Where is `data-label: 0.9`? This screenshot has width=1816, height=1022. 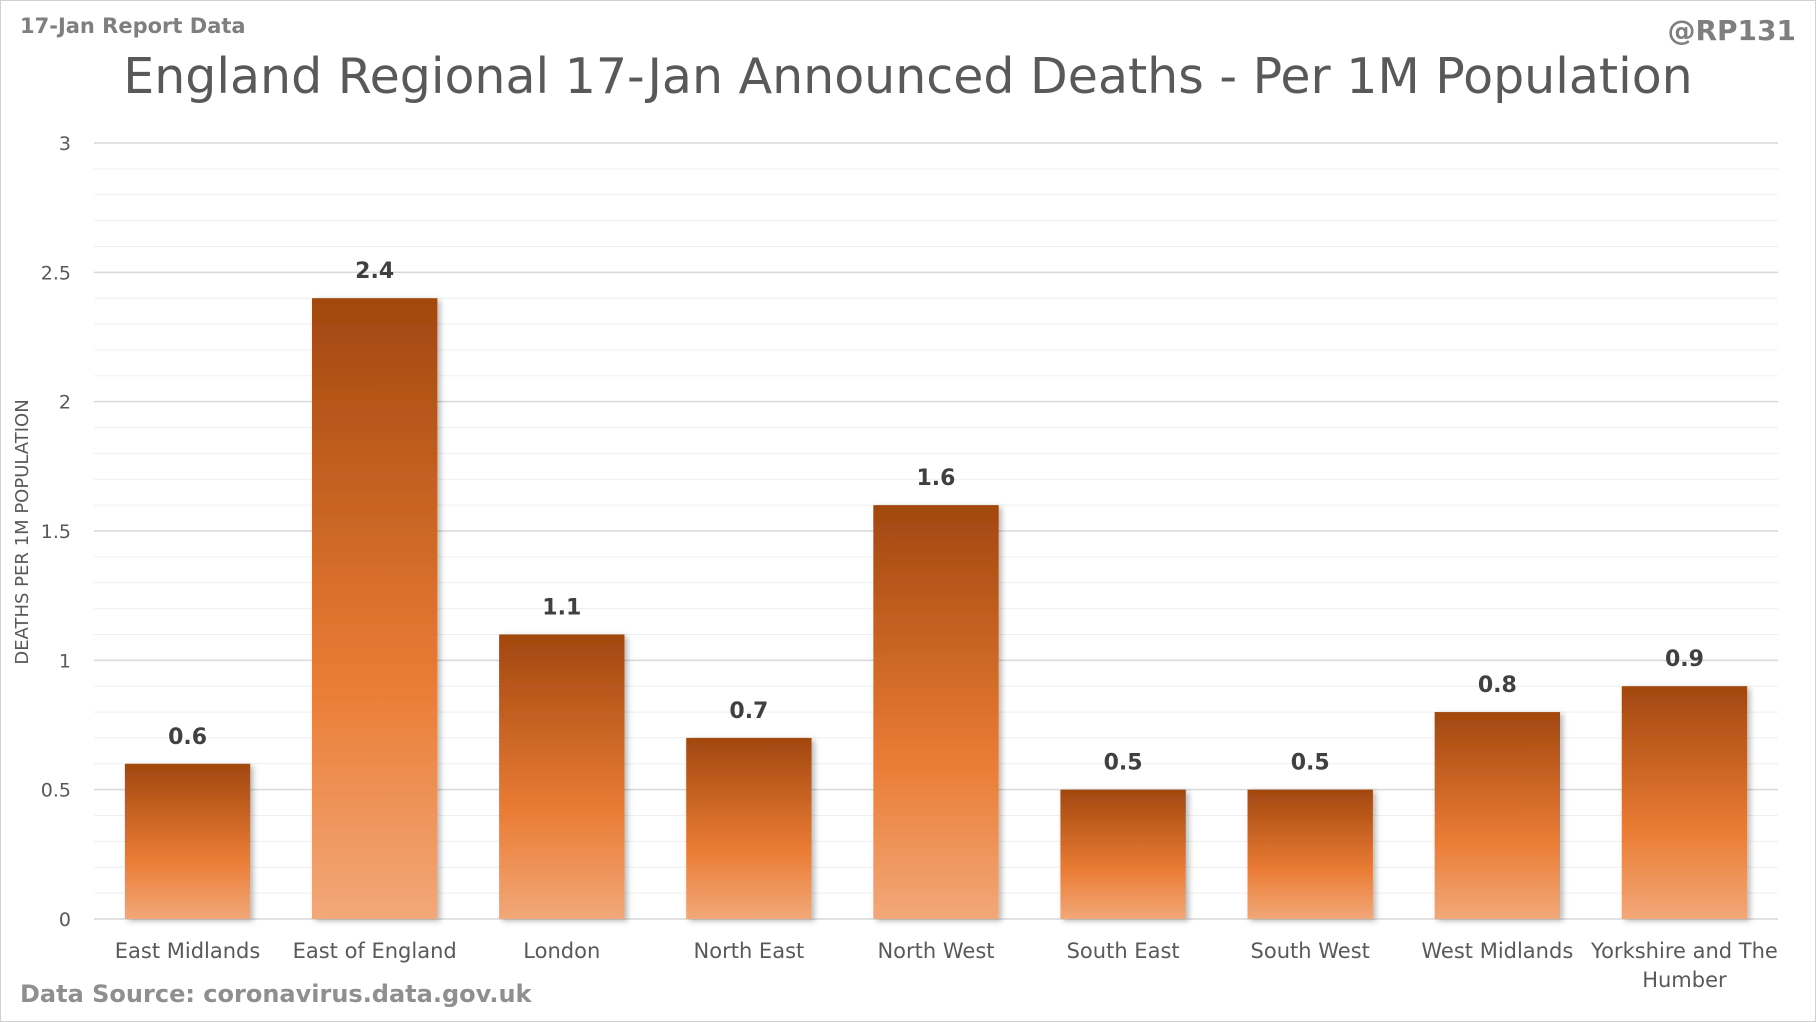
data-label: 0.9 is located at coordinates (1684, 659).